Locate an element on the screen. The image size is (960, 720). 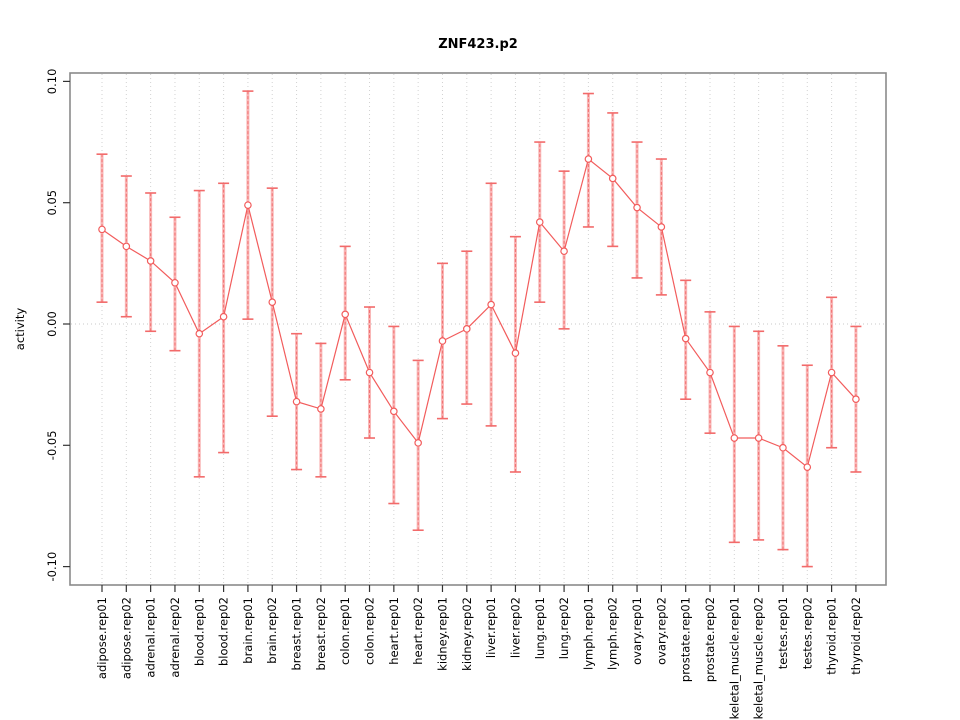
chart-title: ZNF423.p2 is located at coordinates (478, 44).